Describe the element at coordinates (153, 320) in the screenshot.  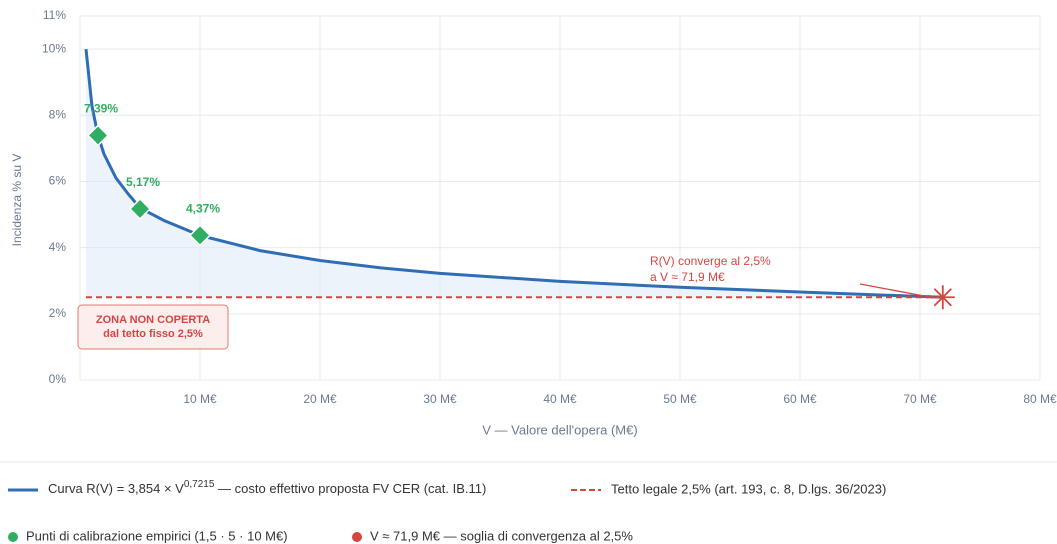
I see `annotation-text: ZONA NON COPERTA` at that location.